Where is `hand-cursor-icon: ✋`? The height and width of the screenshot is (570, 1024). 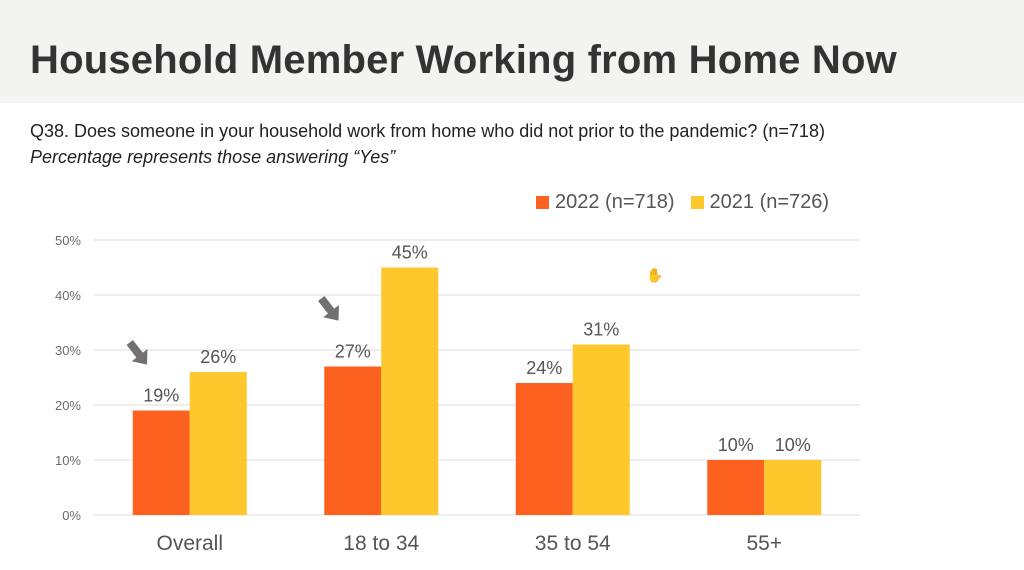
hand-cursor-icon: ✋ is located at coordinates (655, 275).